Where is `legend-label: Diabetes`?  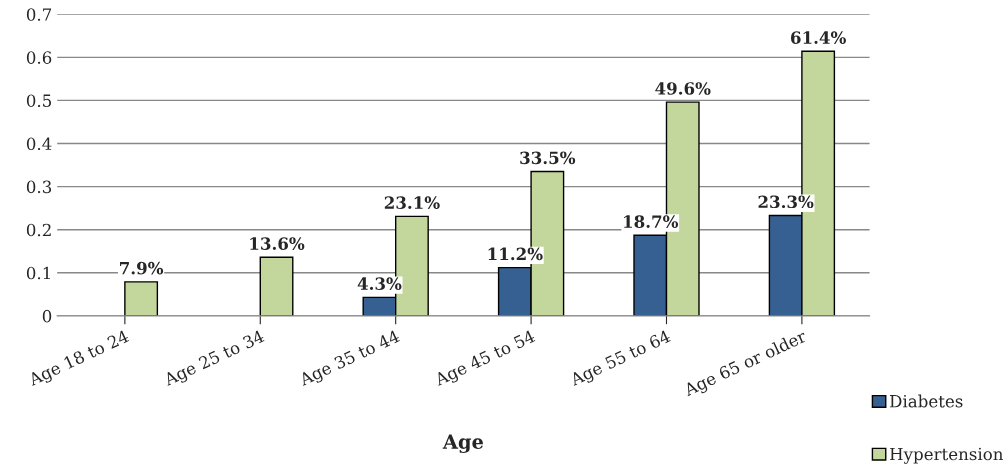 legend-label: Diabetes is located at coordinates (926, 401).